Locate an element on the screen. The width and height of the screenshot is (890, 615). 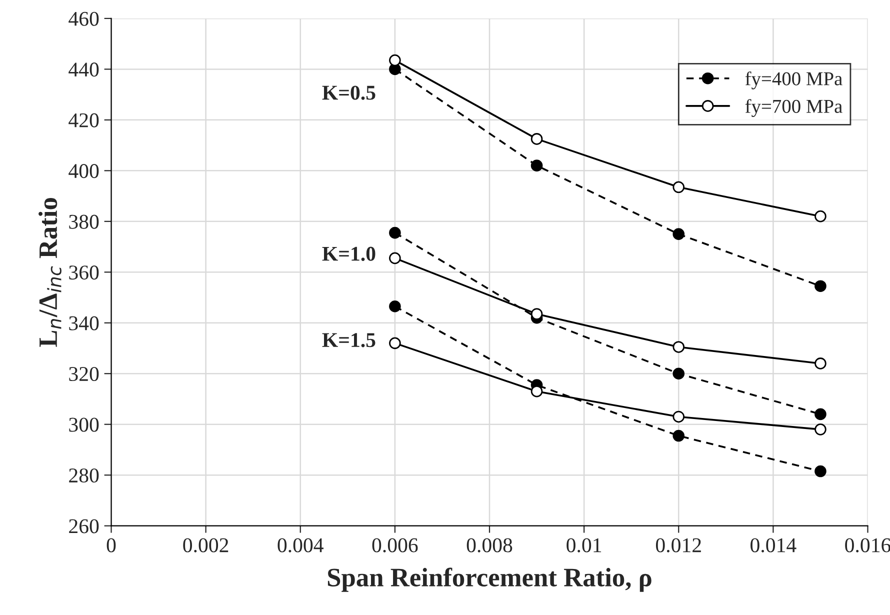
legend-label: fy=400 MPa is located at coordinates (793, 80).